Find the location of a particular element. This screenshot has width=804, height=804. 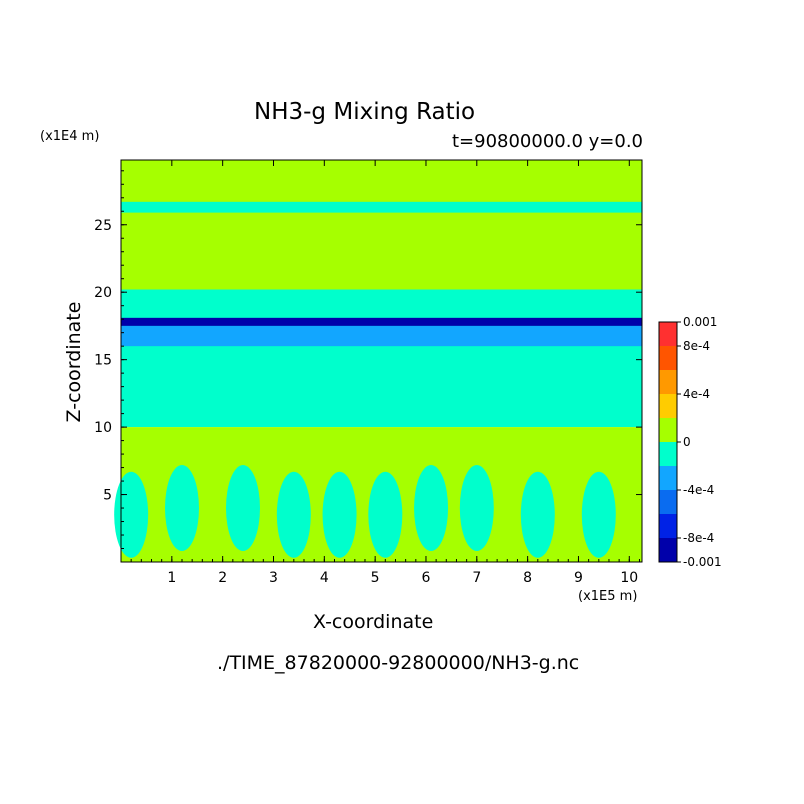

chart-subtitle: t=90800000.0 y=0.0 is located at coordinates (547, 141).